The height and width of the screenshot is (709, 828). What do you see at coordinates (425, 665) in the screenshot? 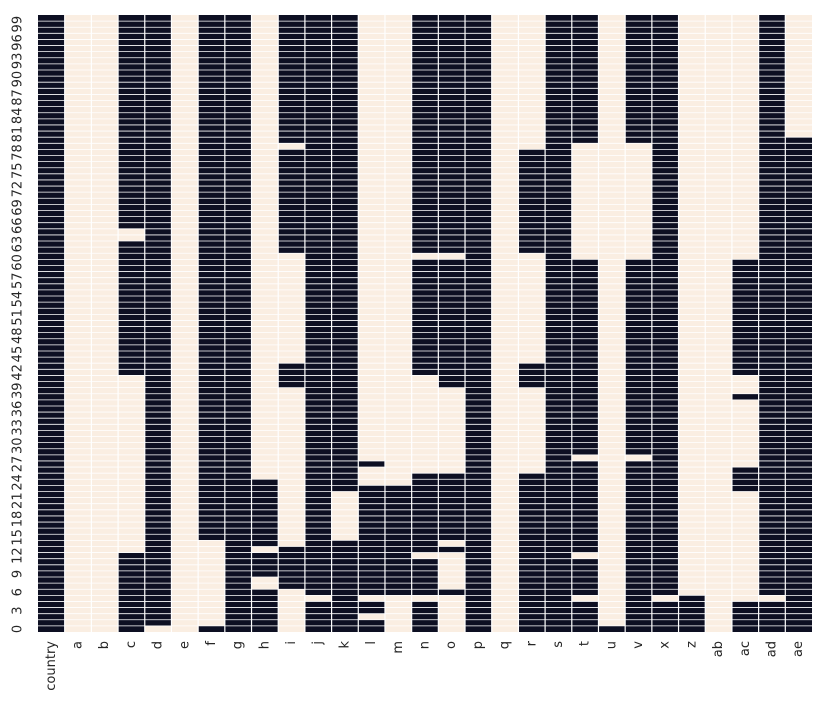
I see `x-tick-labels: country a b c d e f g h i j k l m n o p q r s t u v x z ab ac ad ae` at bounding box center [425, 665].